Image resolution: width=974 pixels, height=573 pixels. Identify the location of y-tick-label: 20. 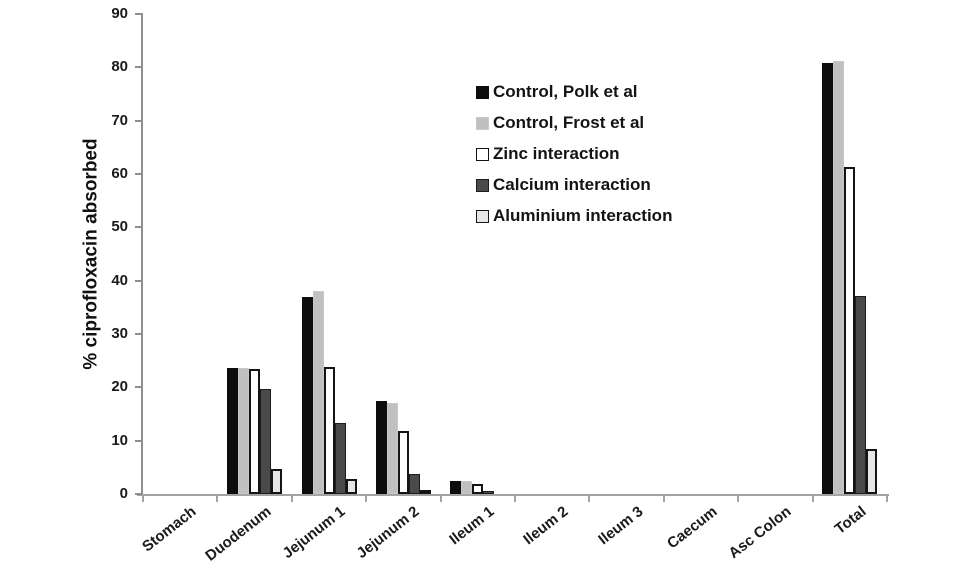
(119, 387).